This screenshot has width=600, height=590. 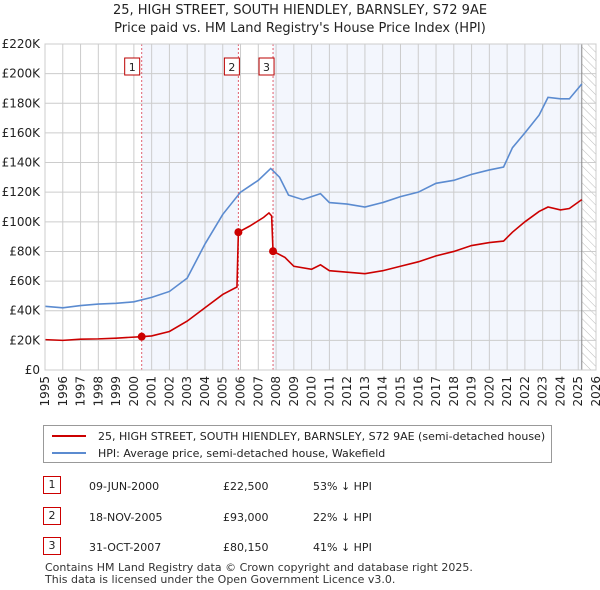 I want to click on sale-hpi: 22% ↓ HPI, so click(x=342, y=517).